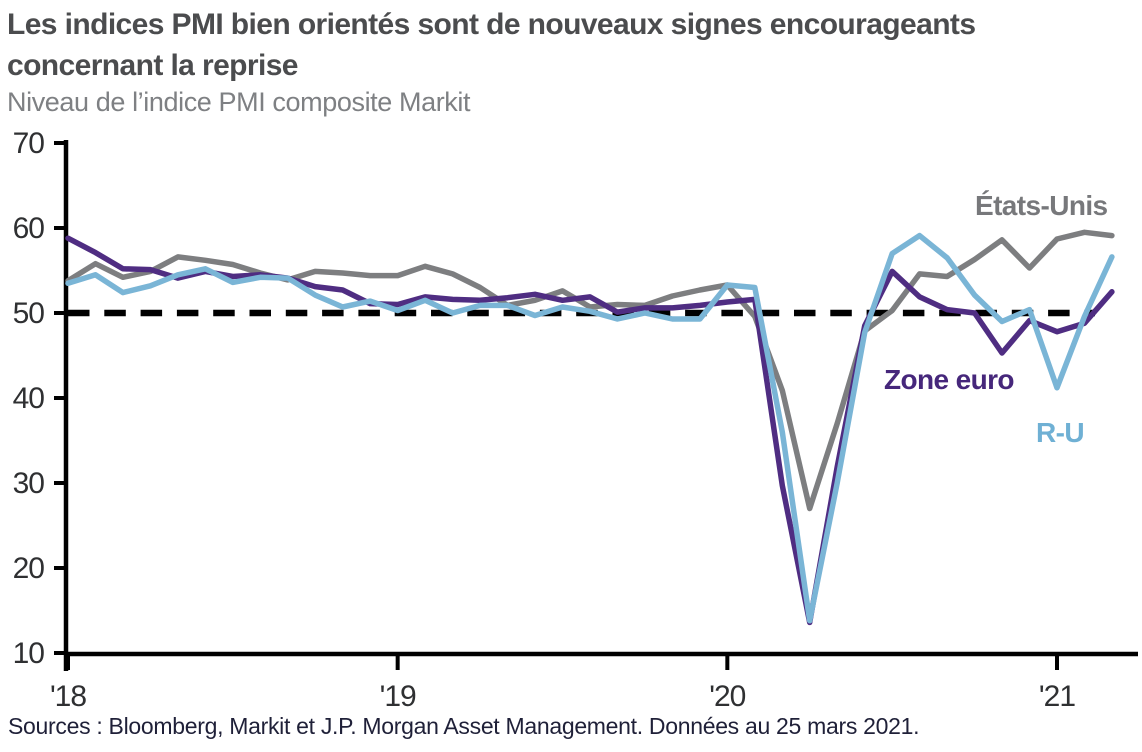 The height and width of the screenshot is (752, 1142). I want to click on x-tick-label: '19, so click(398, 696).